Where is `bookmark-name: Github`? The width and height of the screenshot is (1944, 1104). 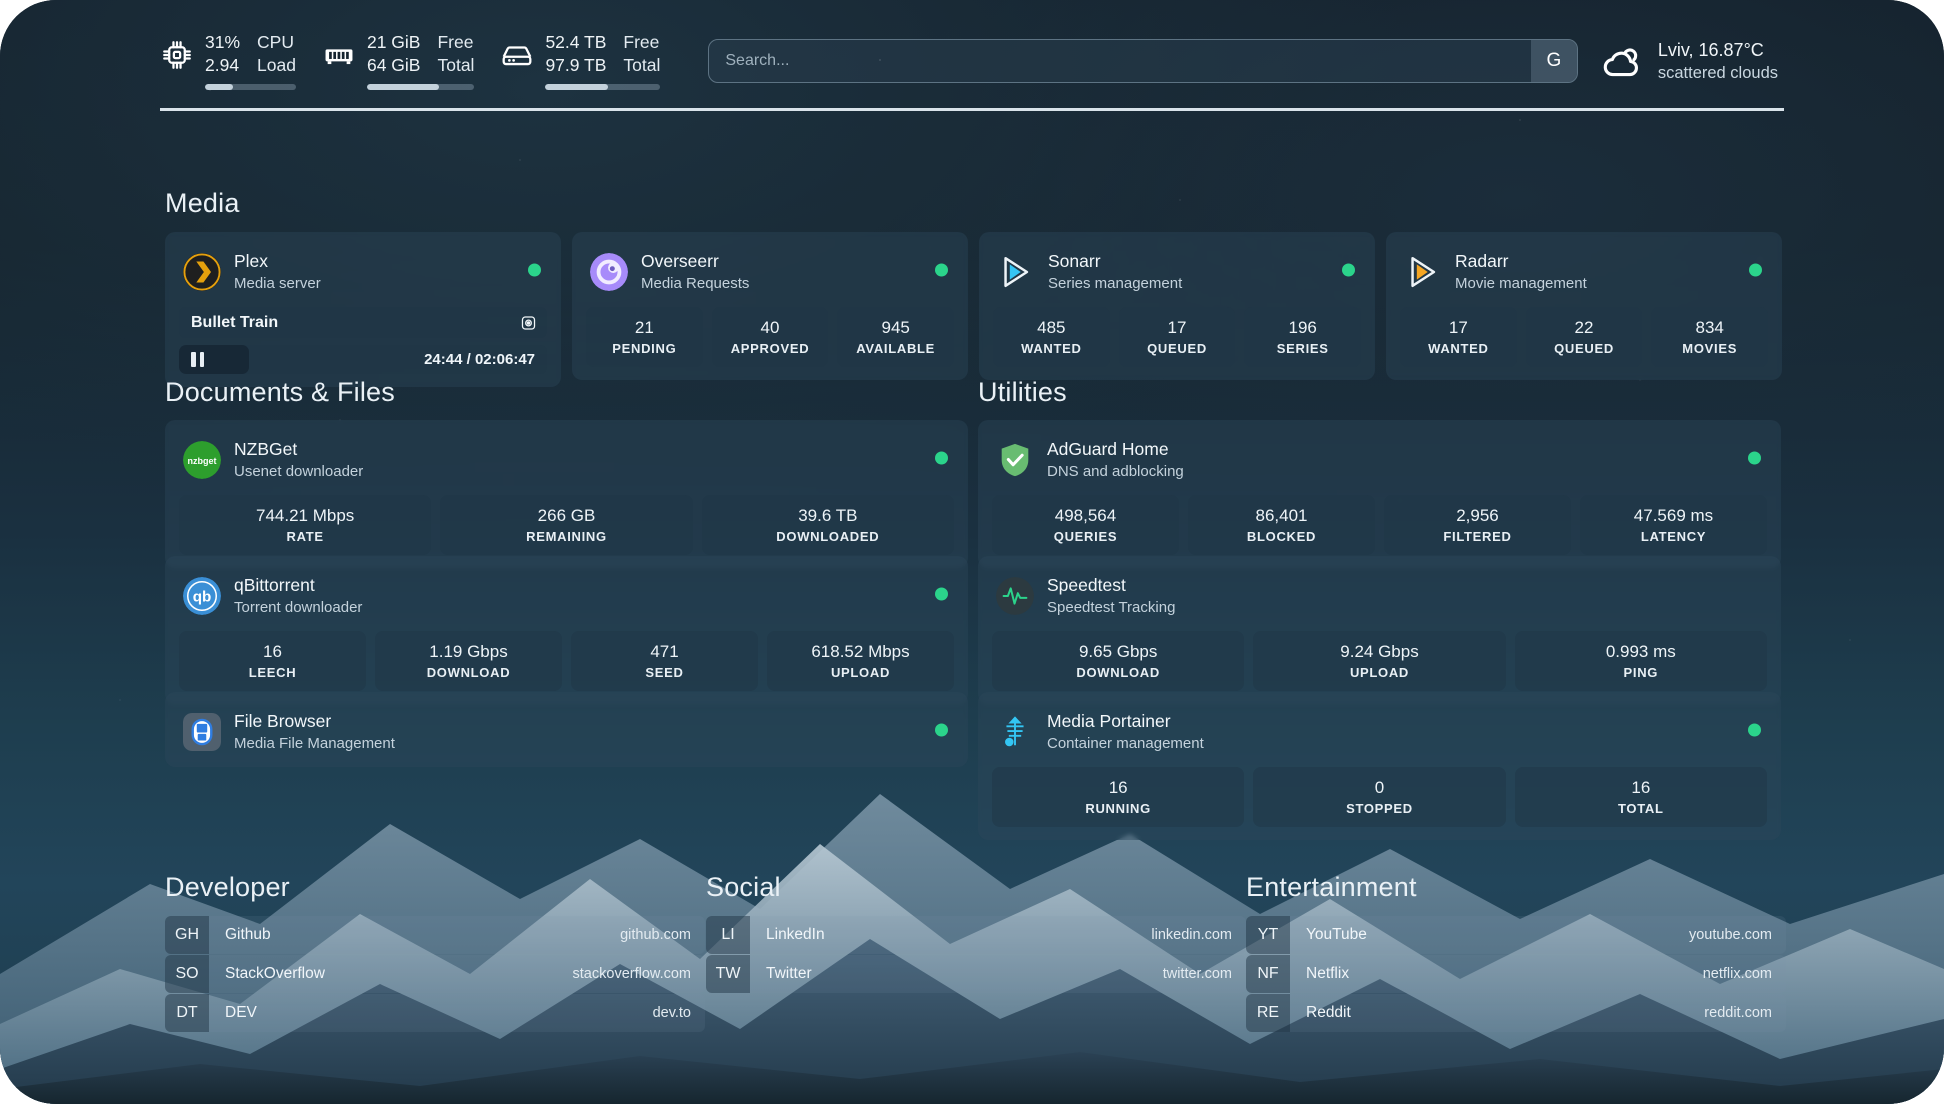
bookmark-name: Github is located at coordinates (248, 934).